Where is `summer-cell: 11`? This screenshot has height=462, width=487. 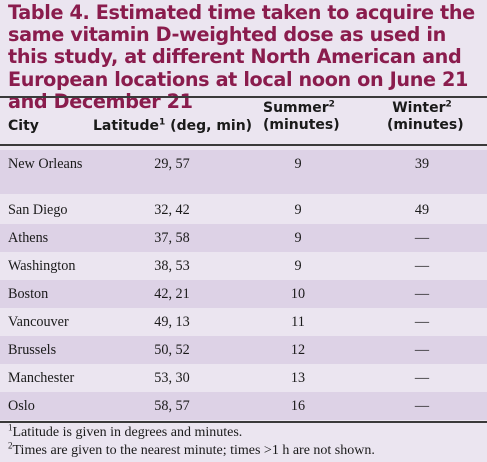
summer-cell: 11 is located at coordinates (298, 322).